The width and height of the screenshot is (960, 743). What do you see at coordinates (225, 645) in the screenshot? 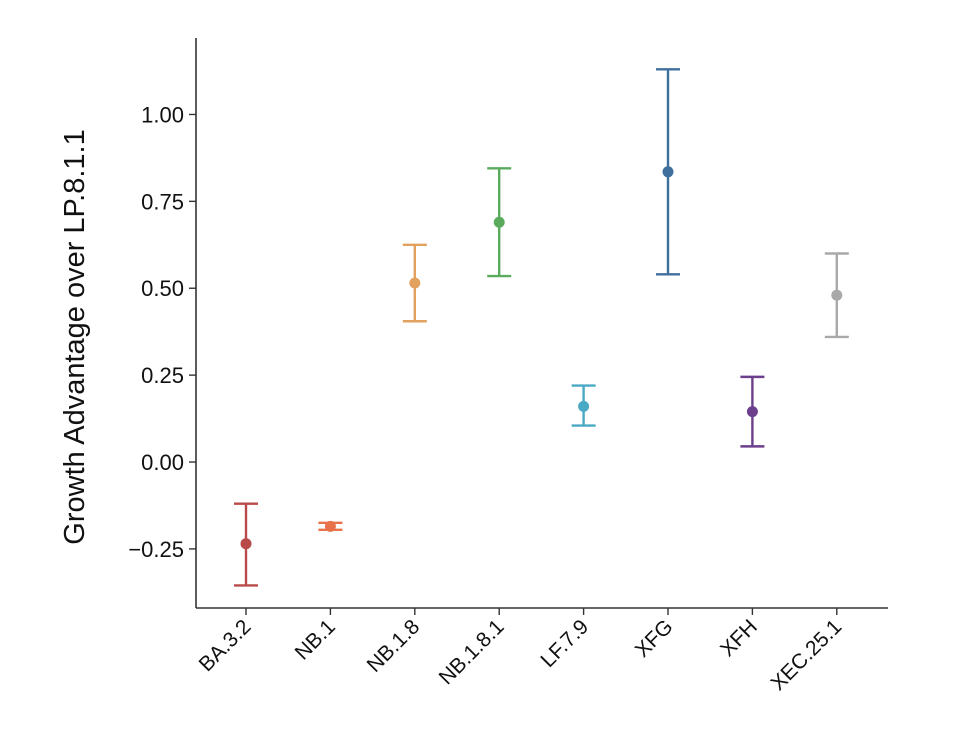
I see `x-tick-label: BA.3.2` at bounding box center [225, 645].